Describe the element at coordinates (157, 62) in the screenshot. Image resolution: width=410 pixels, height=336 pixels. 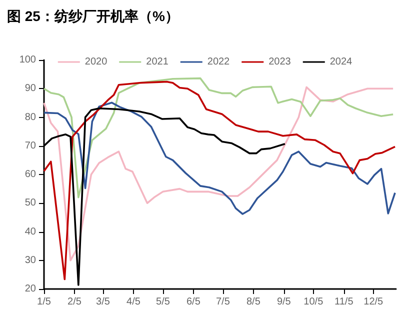
I see `legend-label: 2021` at that location.